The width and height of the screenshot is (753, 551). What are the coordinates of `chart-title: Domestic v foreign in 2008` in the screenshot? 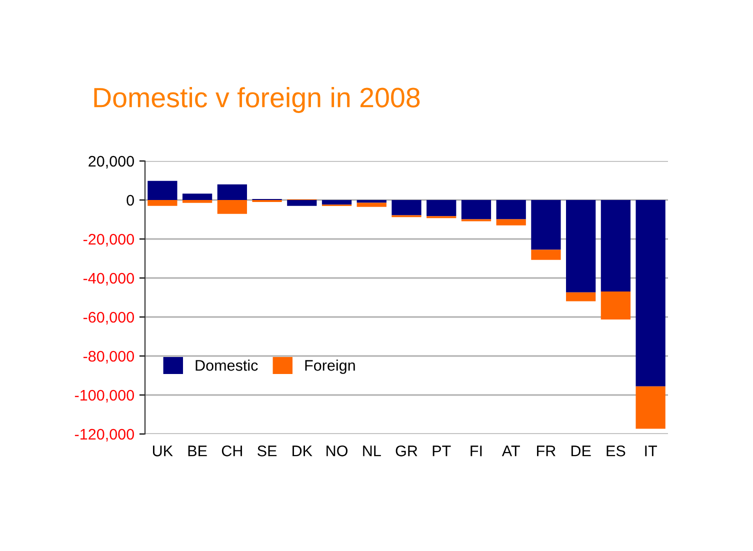 It's located at (257, 100).